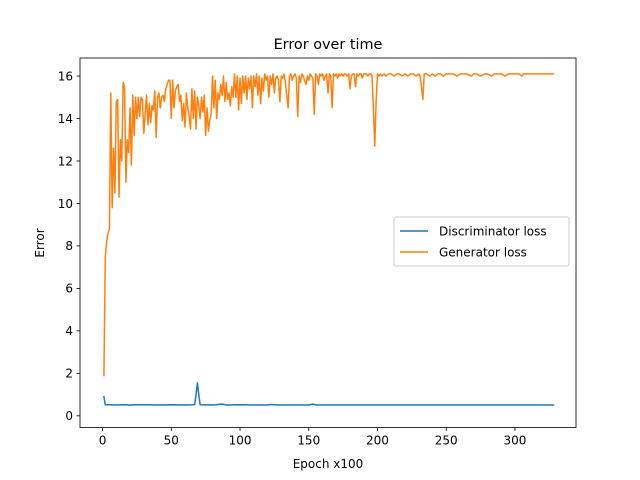 Image resolution: width=640 pixels, height=480 pixels. What do you see at coordinates (69, 416) in the screenshot?
I see `y-tick-label: 0` at bounding box center [69, 416].